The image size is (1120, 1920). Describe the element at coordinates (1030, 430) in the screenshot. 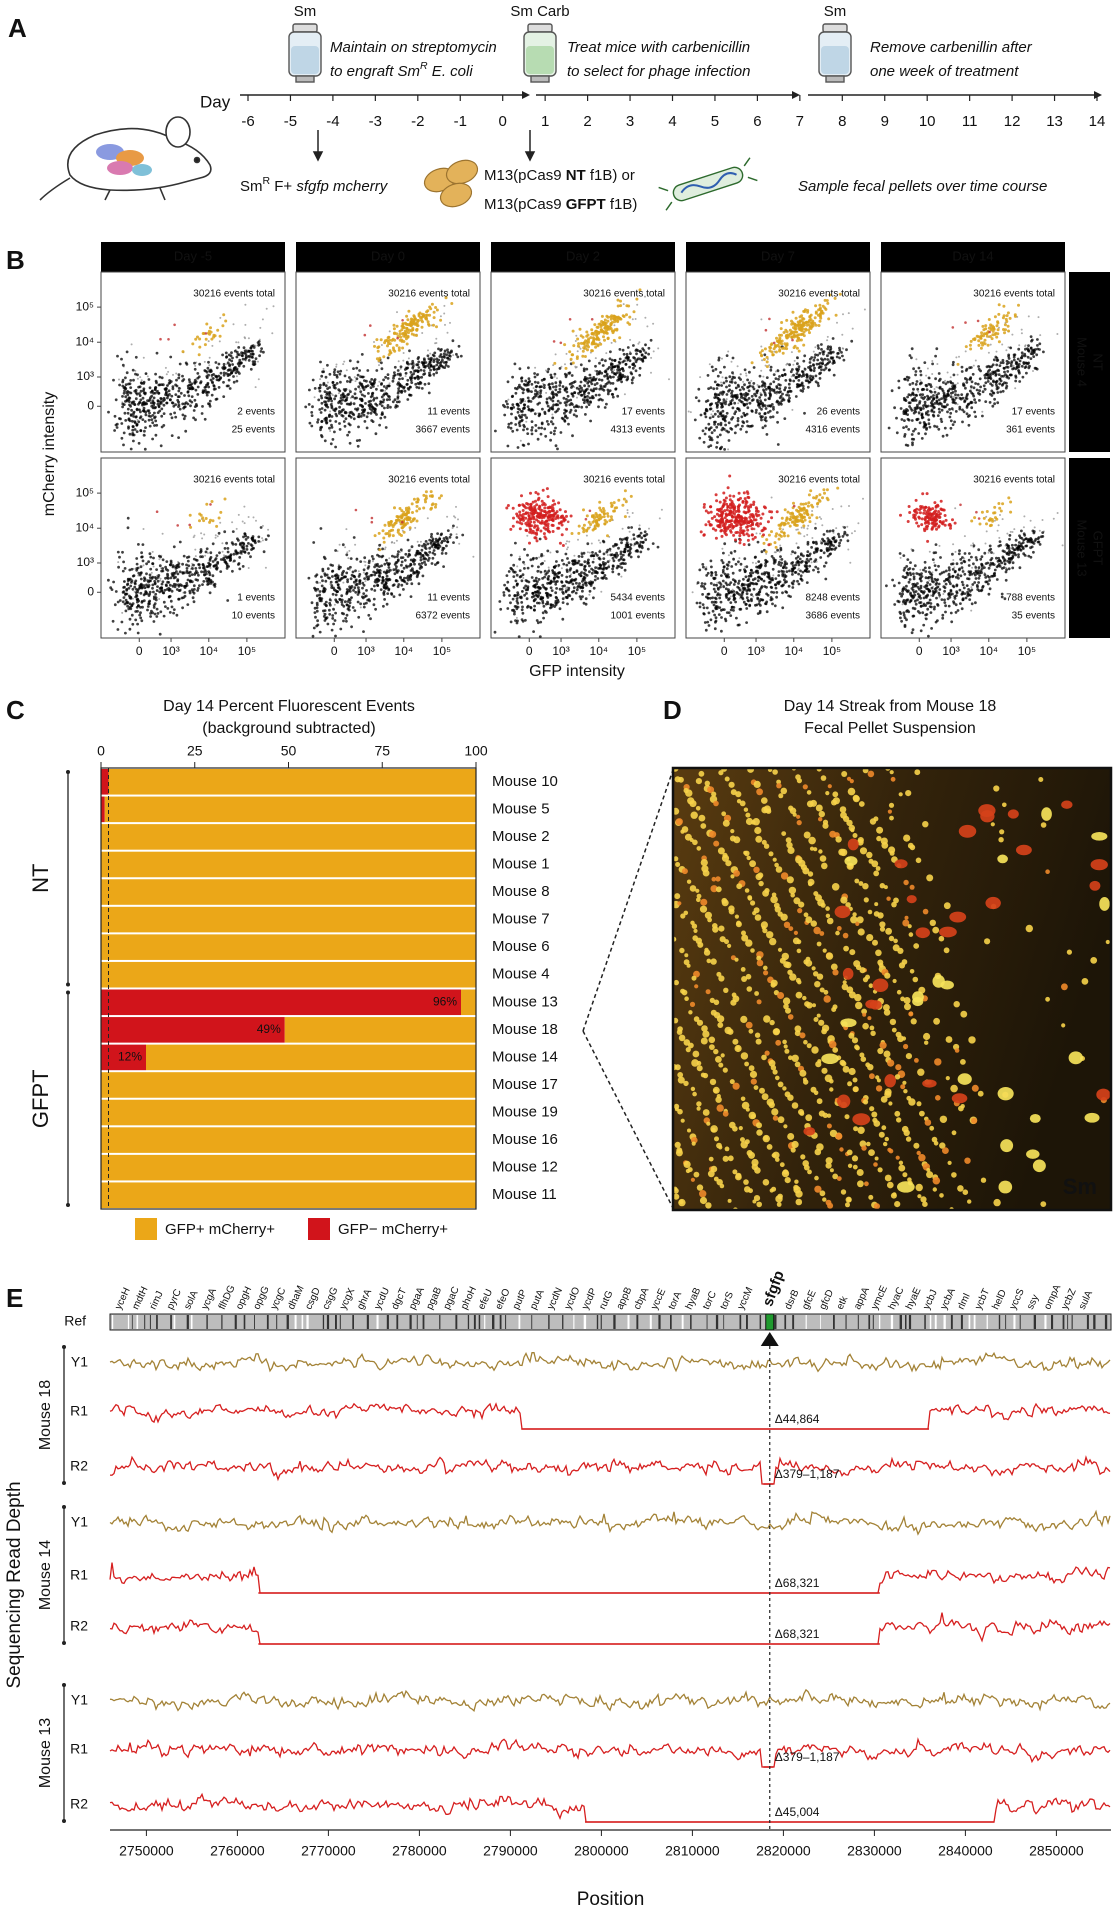

I see `gold-events: 361 events` at that location.